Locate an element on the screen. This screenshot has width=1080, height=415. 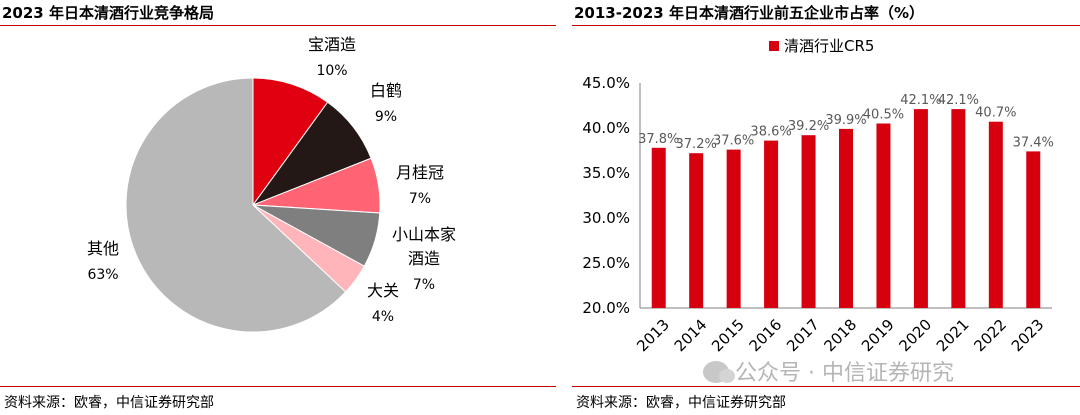
x-tick-label: 2022 is located at coordinates (990, 336).